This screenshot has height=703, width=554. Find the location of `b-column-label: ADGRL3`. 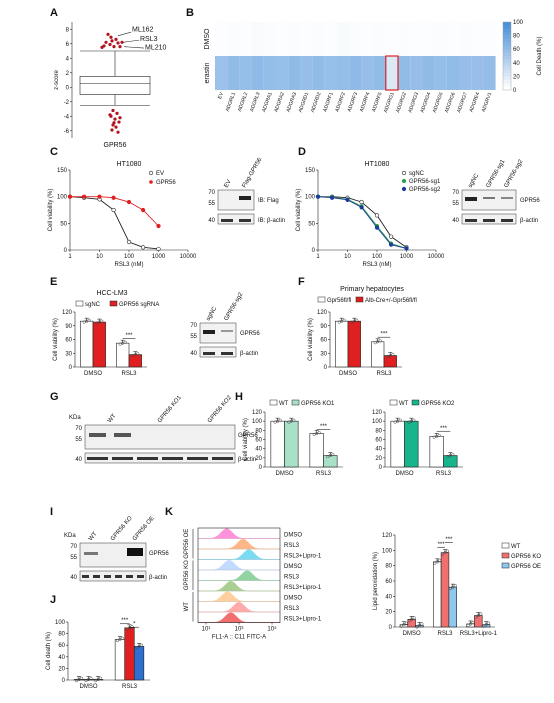

b-column-label: ADGRL3 is located at coordinates (255, 101).